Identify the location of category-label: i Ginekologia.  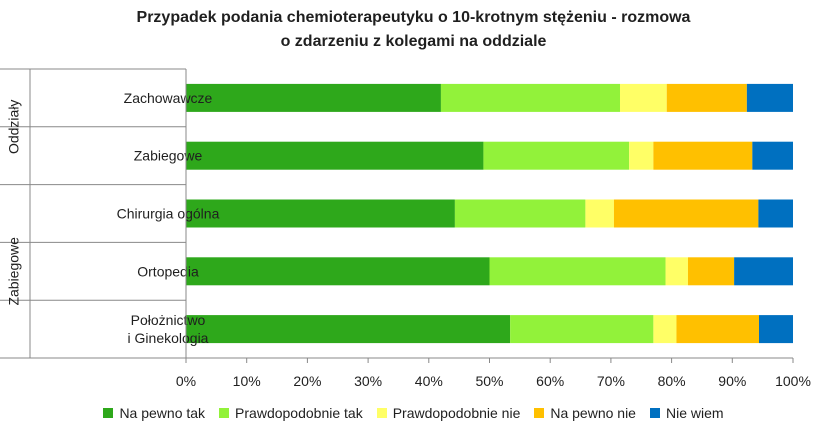
(168, 338).